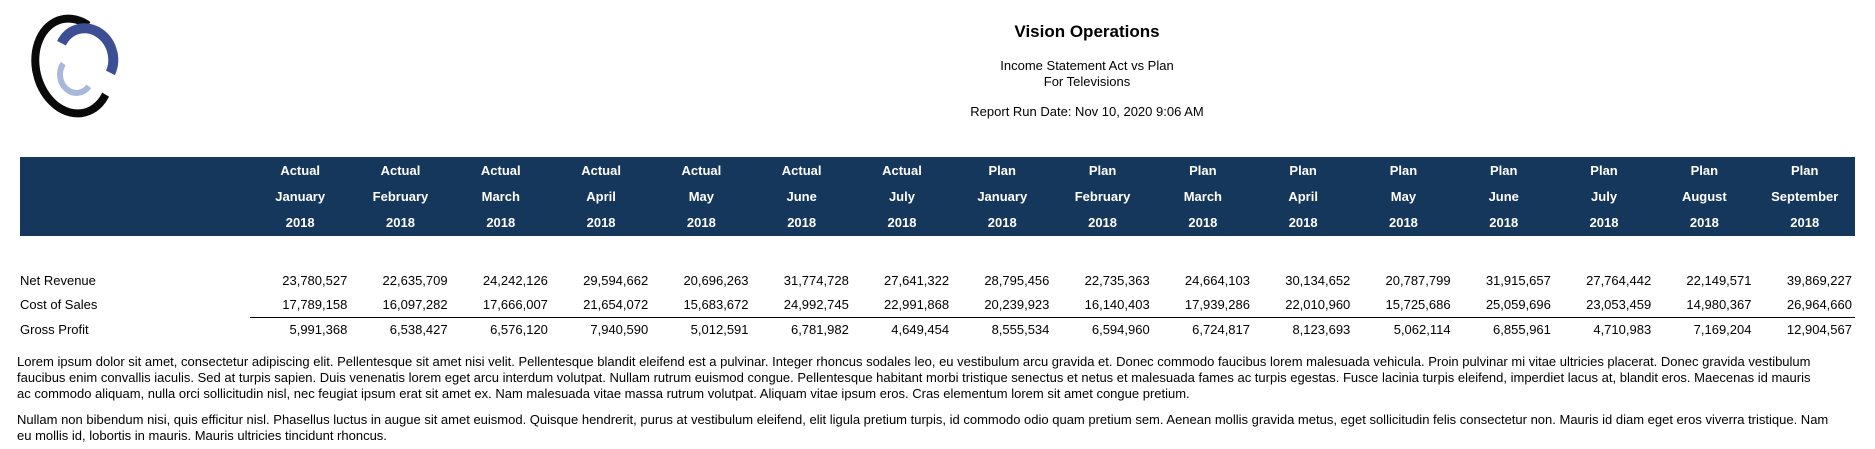  I want to click on row-label: Net Revenue, so click(58, 280).